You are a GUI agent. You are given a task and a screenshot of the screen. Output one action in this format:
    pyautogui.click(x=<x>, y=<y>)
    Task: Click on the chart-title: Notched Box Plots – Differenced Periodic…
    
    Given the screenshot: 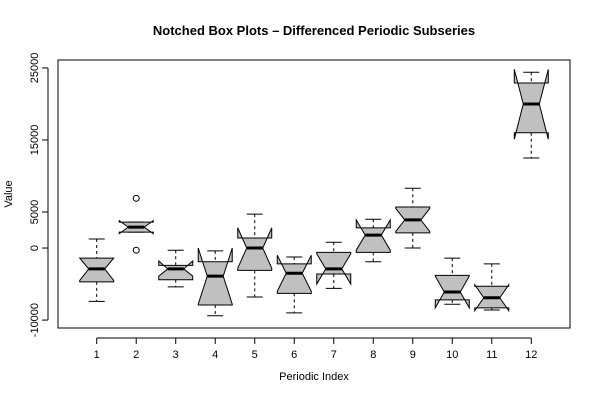 What is the action you would take?
    pyautogui.click(x=314, y=30)
    